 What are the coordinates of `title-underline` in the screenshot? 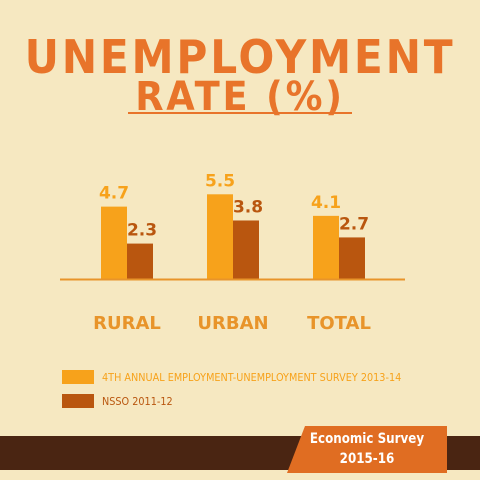 It's located at (240, 113).